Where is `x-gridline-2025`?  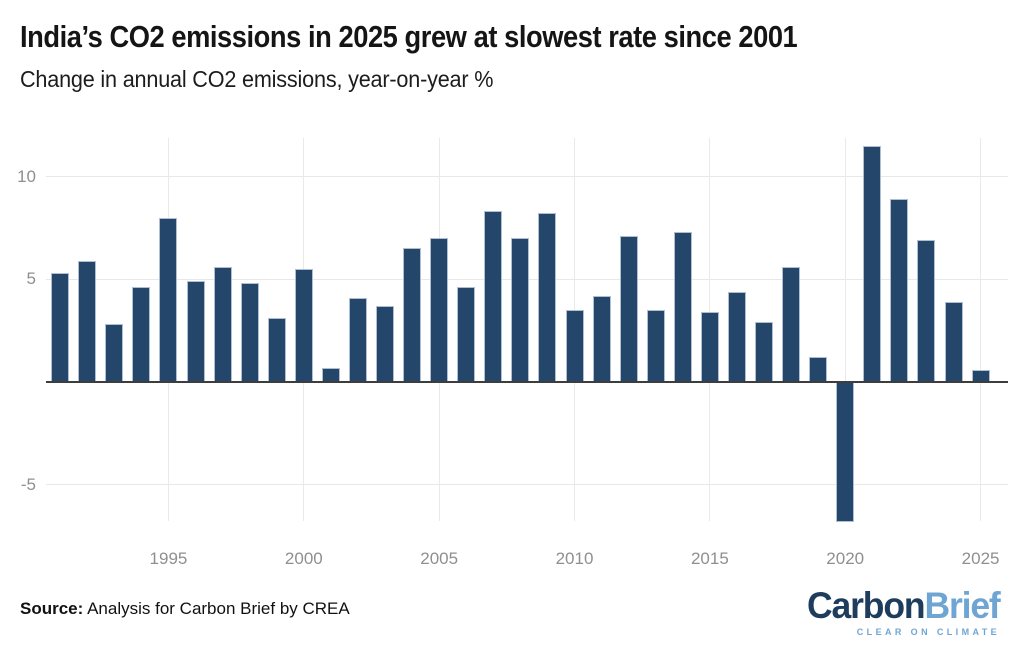
x-gridline-2025 is located at coordinates (981, 329).